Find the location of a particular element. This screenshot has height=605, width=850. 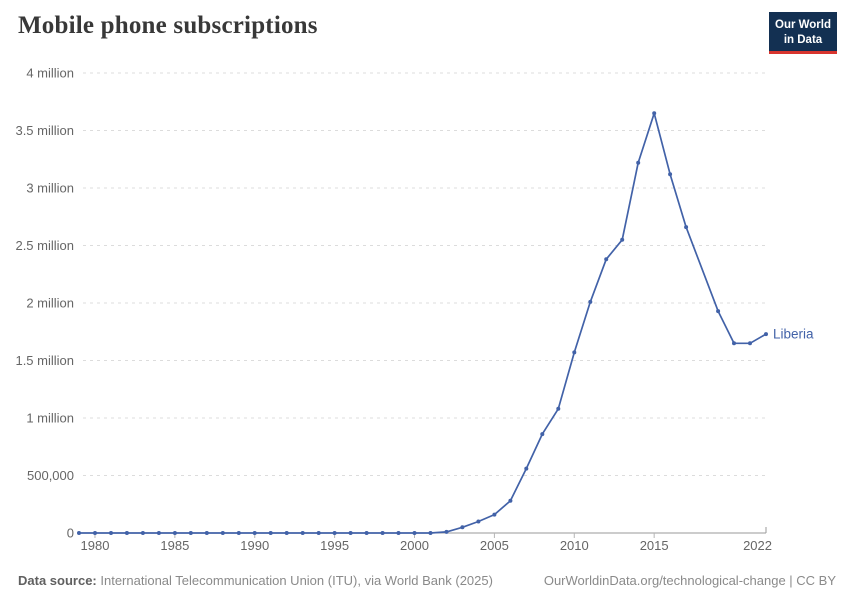

x-axis-label: 2005 is located at coordinates (494, 545).